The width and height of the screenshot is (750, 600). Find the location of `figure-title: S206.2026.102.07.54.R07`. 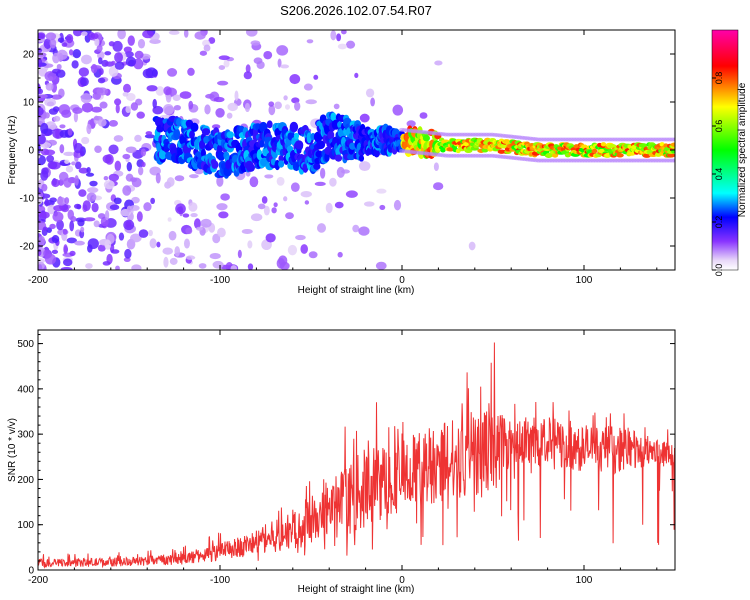

figure-title: S206.2026.102.07.54.R07 is located at coordinates (356, 10).